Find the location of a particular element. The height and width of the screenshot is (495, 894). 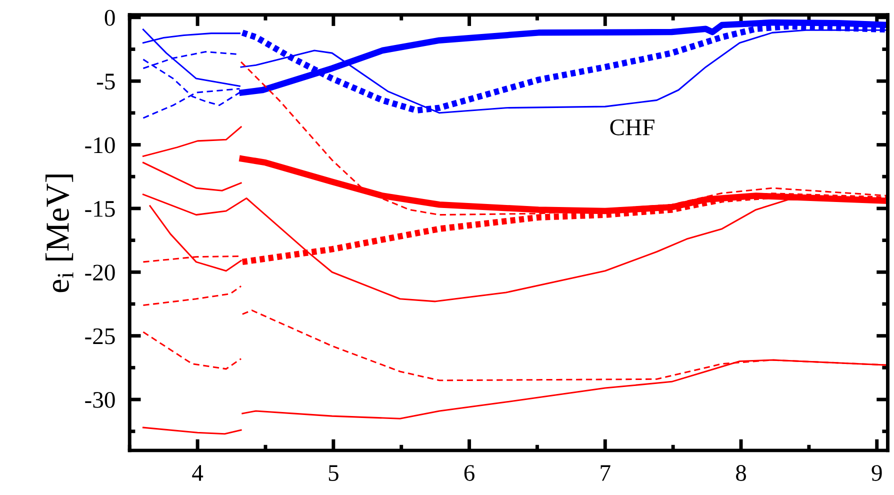

x-tick-label: 6 is located at coordinates (469, 473).